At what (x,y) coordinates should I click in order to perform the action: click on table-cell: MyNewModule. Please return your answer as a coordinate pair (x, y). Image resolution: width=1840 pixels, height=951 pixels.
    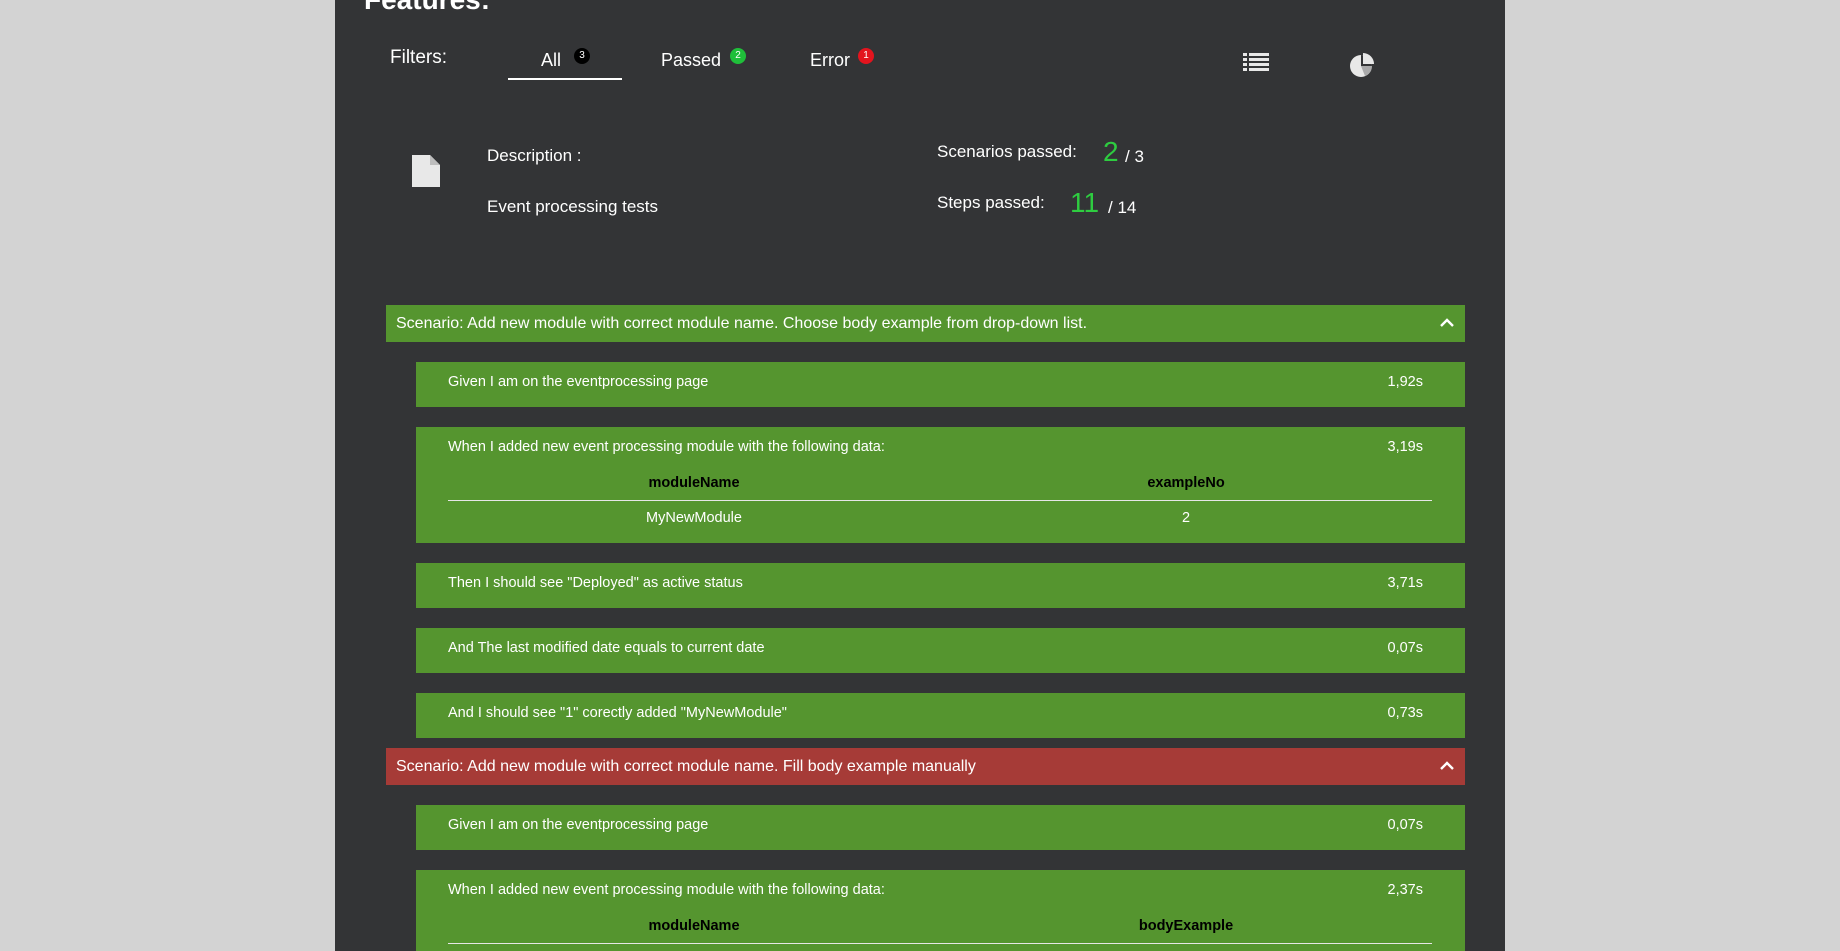
    Looking at the image, I should click on (694, 518).